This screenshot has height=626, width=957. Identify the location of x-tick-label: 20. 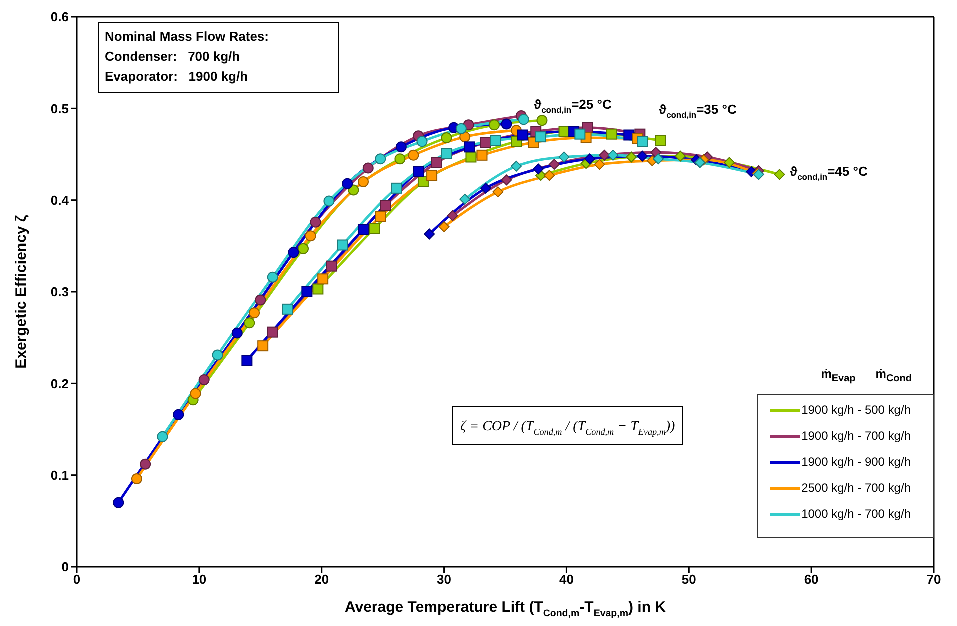
(322, 580).